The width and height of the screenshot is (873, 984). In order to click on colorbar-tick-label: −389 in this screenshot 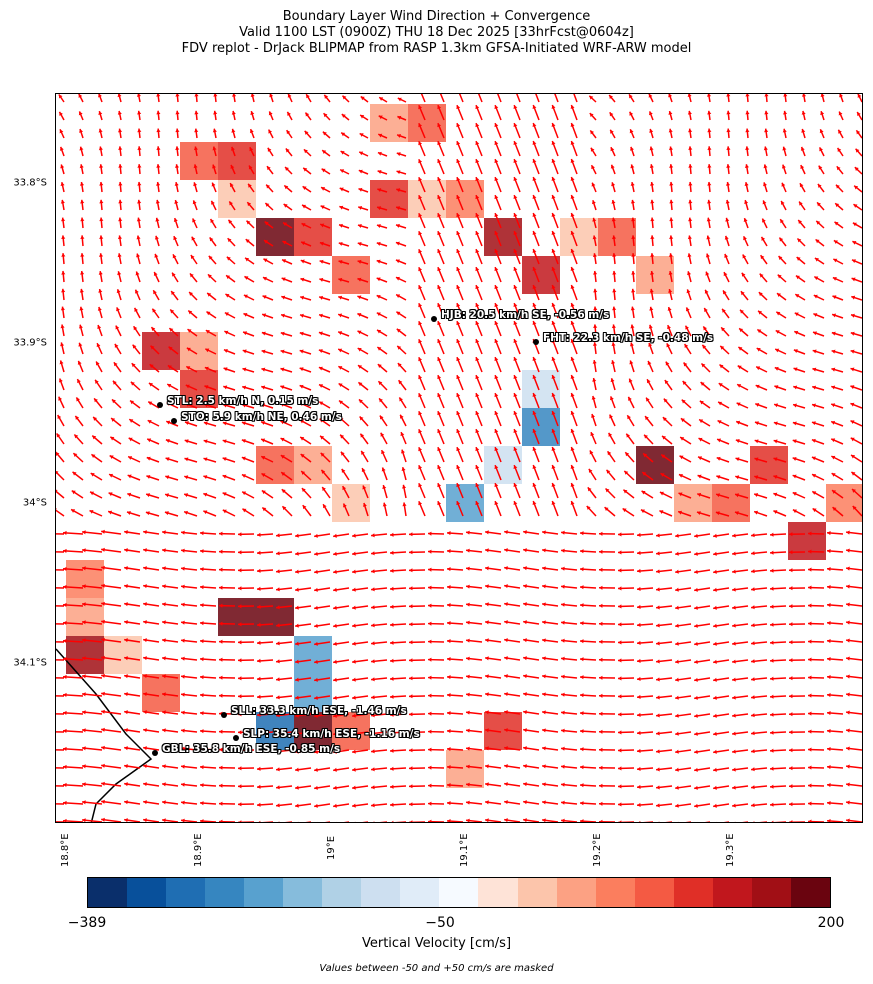, I will do `click(87, 923)`.